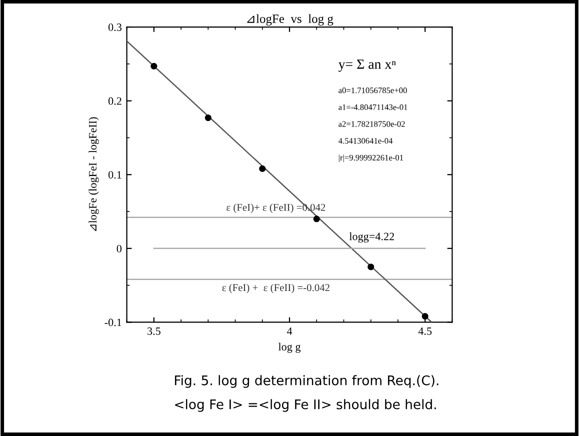  What do you see at coordinates (425, 331) in the screenshot?
I see `x-tick-label: 4.5` at bounding box center [425, 331].